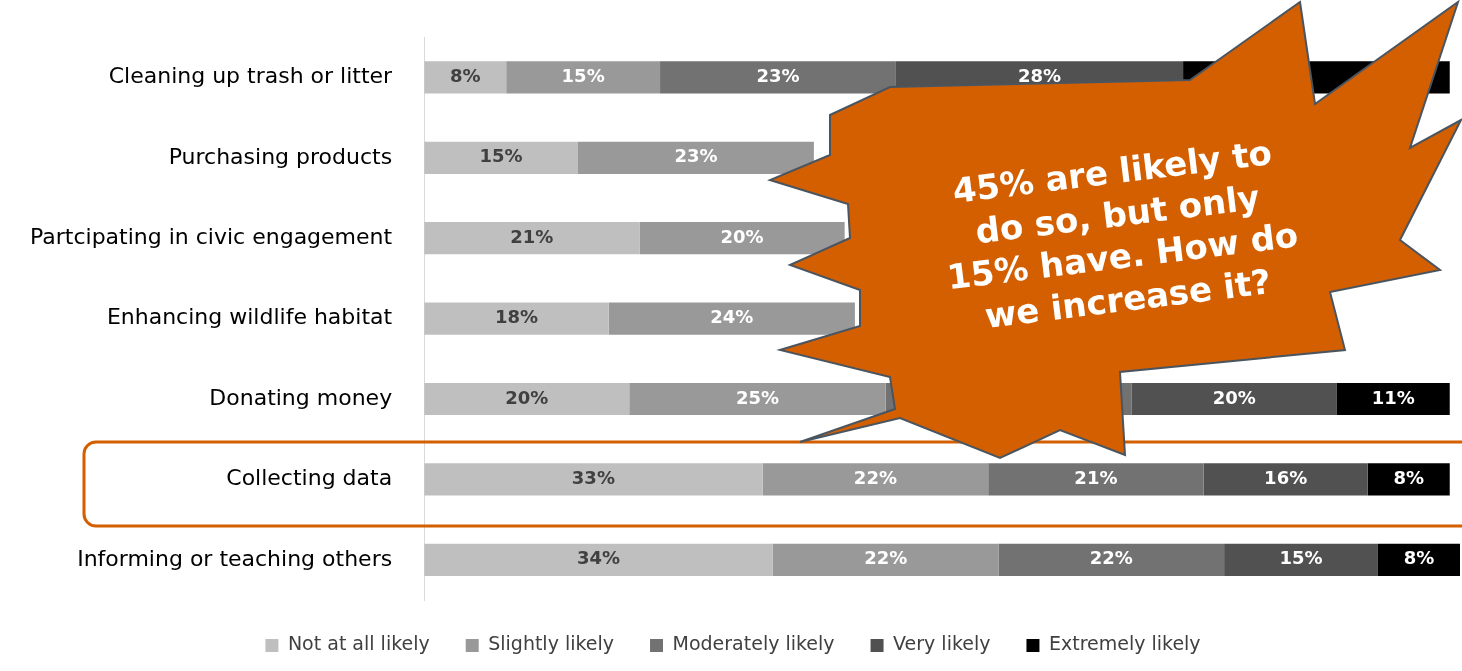 The height and width of the screenshot is (671, 1462). I want to click on legend-label: Moderately likely, so click(753, 643).